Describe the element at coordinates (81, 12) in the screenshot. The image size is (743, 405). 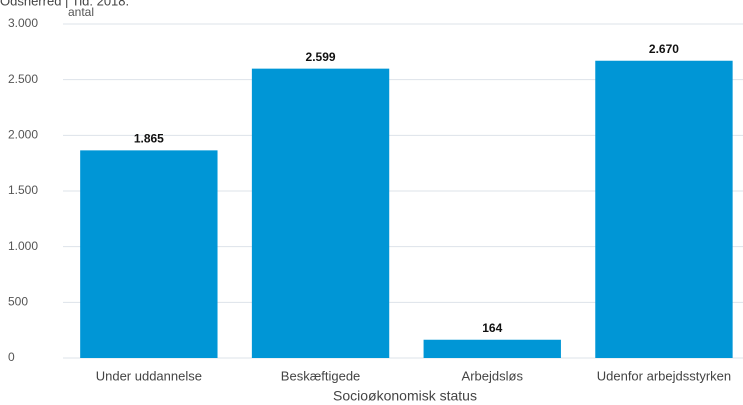
I see `y-axis-label: antal` at that location.